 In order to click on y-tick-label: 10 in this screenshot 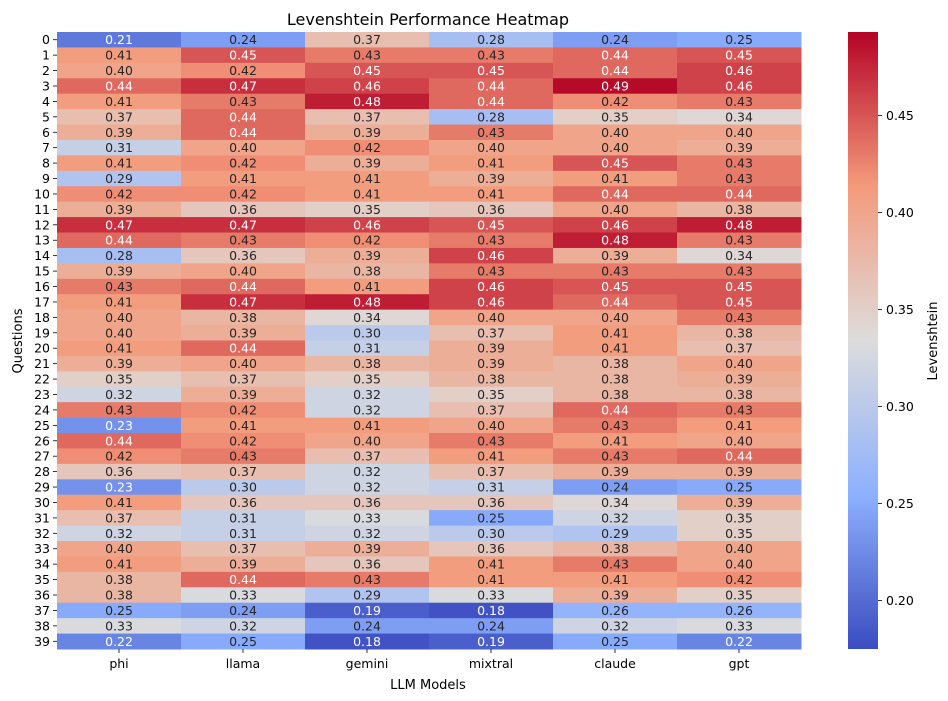, I will do `click(42, 193)`.